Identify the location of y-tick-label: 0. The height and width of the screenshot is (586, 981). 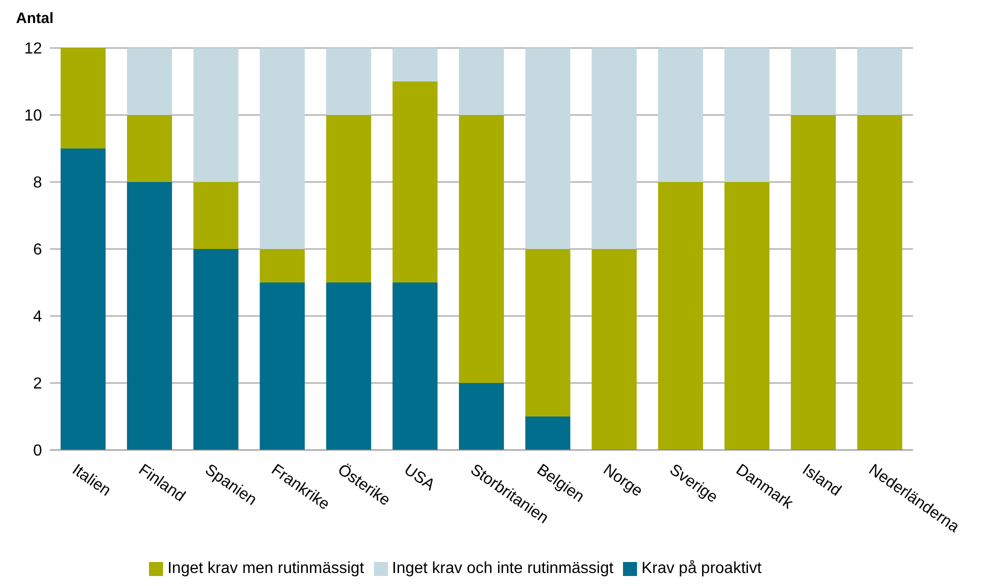
(37, 451).